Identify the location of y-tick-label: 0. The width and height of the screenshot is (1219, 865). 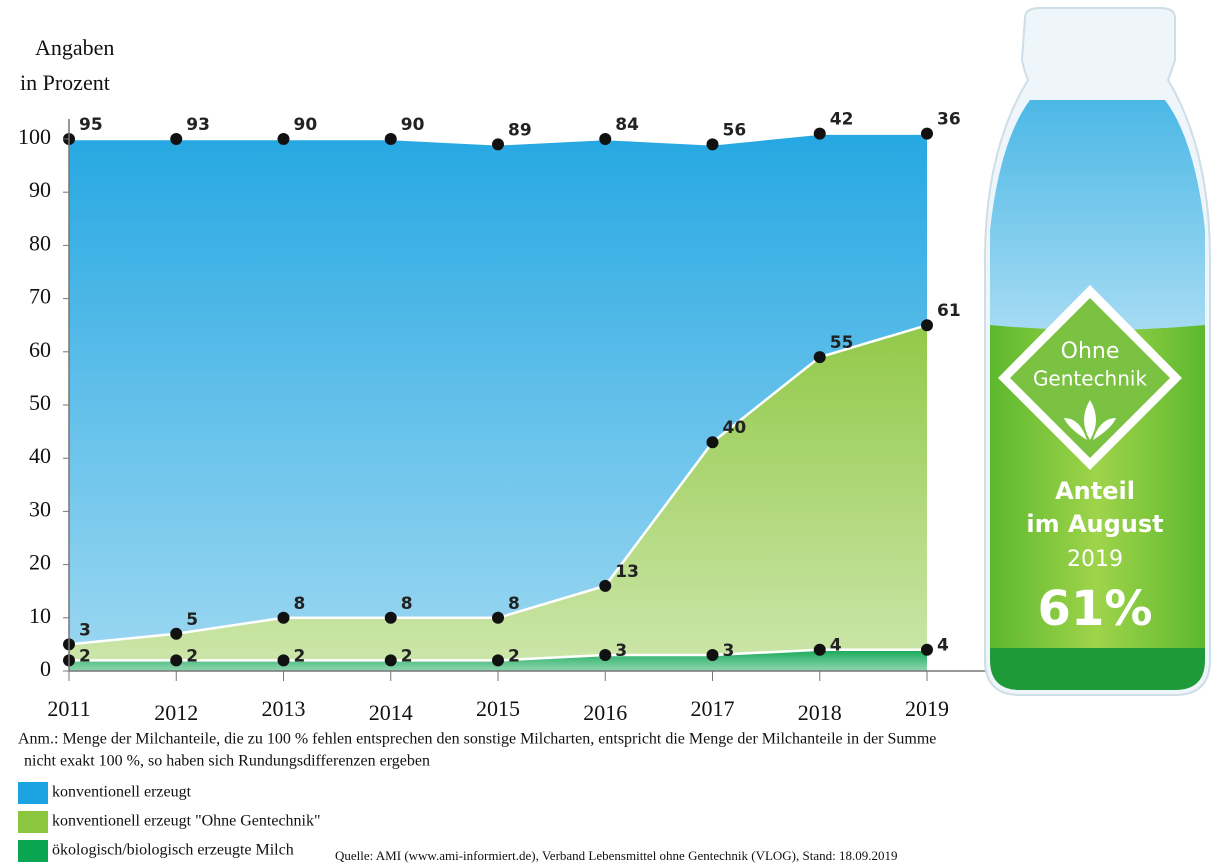
(45, 668).